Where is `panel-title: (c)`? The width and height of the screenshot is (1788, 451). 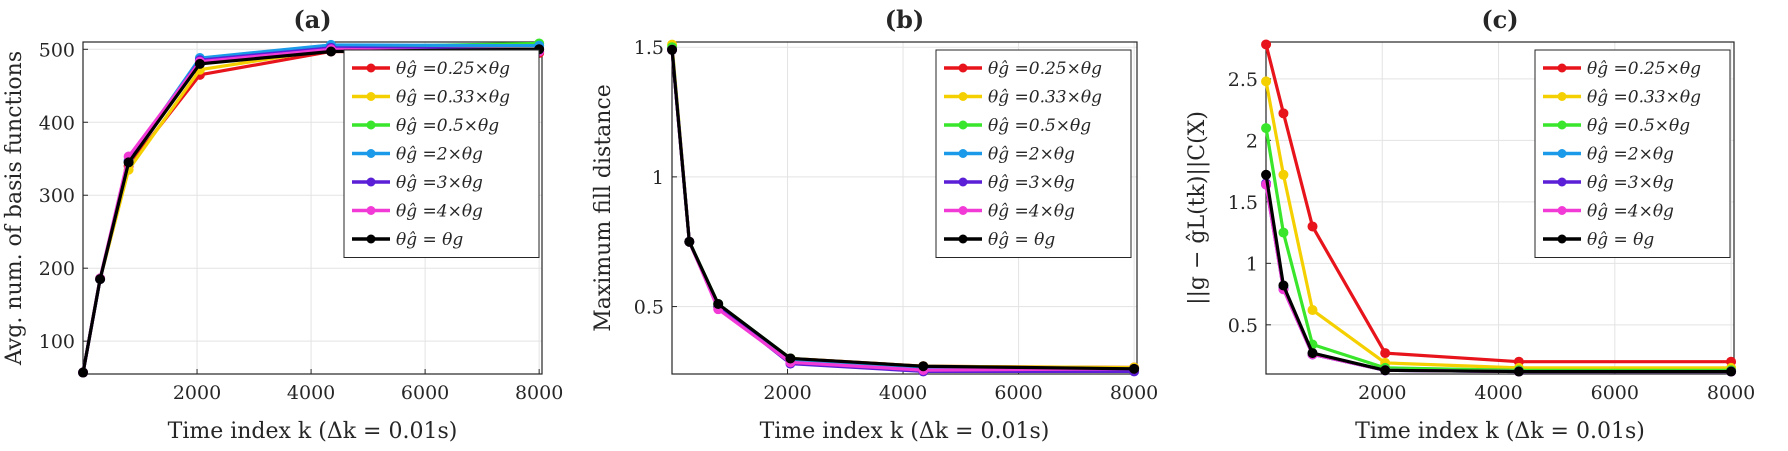
panel-title: (c) is located at coordinates (1499, 19).